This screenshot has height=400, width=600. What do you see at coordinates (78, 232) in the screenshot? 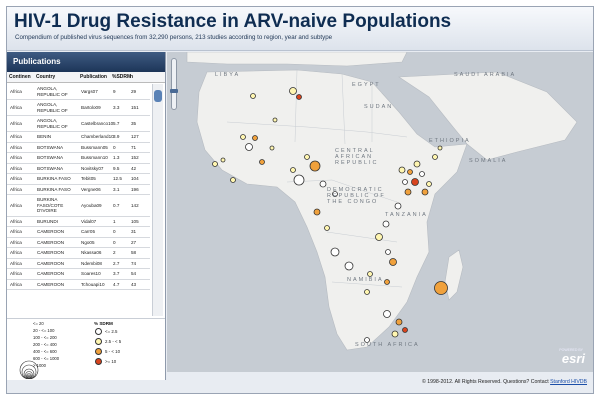
I see `table-row: Africa CAMEROON Carr05 0 31` at bounding box center [78, 232].